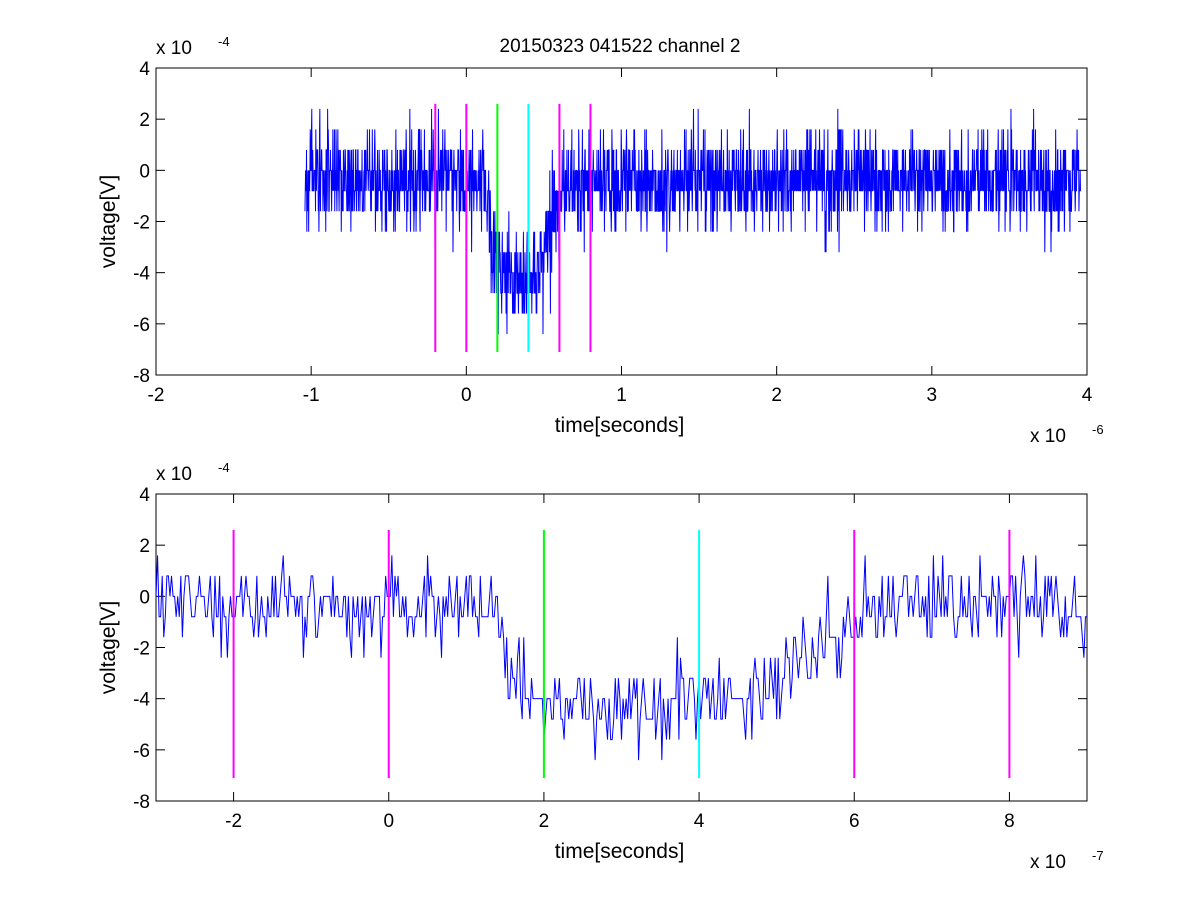 The image size is (1200, 900). Describe the element at coordinates (621, 395) in the screenshot. I see `x-tick-label: 1` at that location.